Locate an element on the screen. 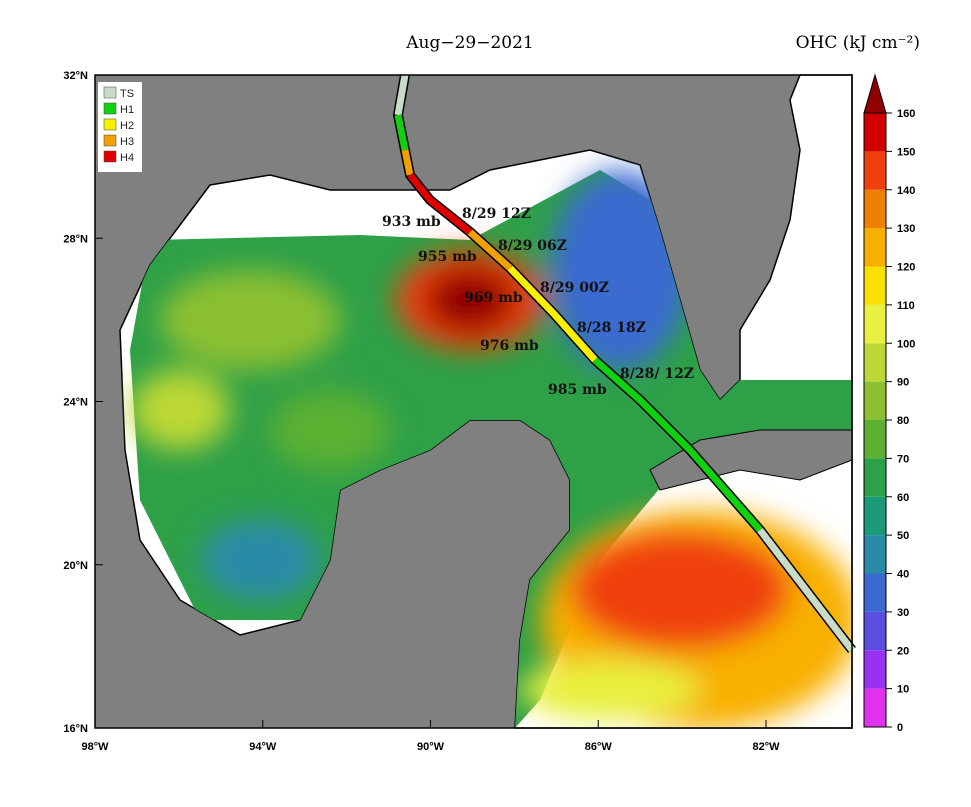  lat-label: 32°N is located at coordinates (75, 76).